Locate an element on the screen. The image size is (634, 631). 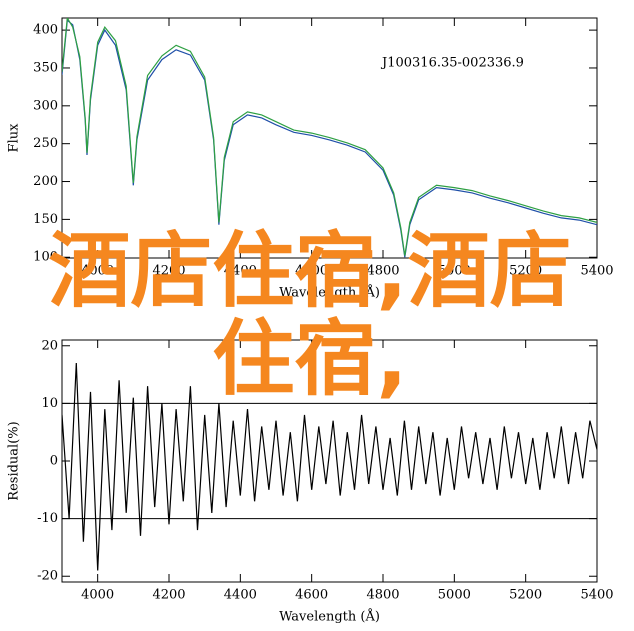
y-tick-label: 300 is located at coordinates (45, 105).